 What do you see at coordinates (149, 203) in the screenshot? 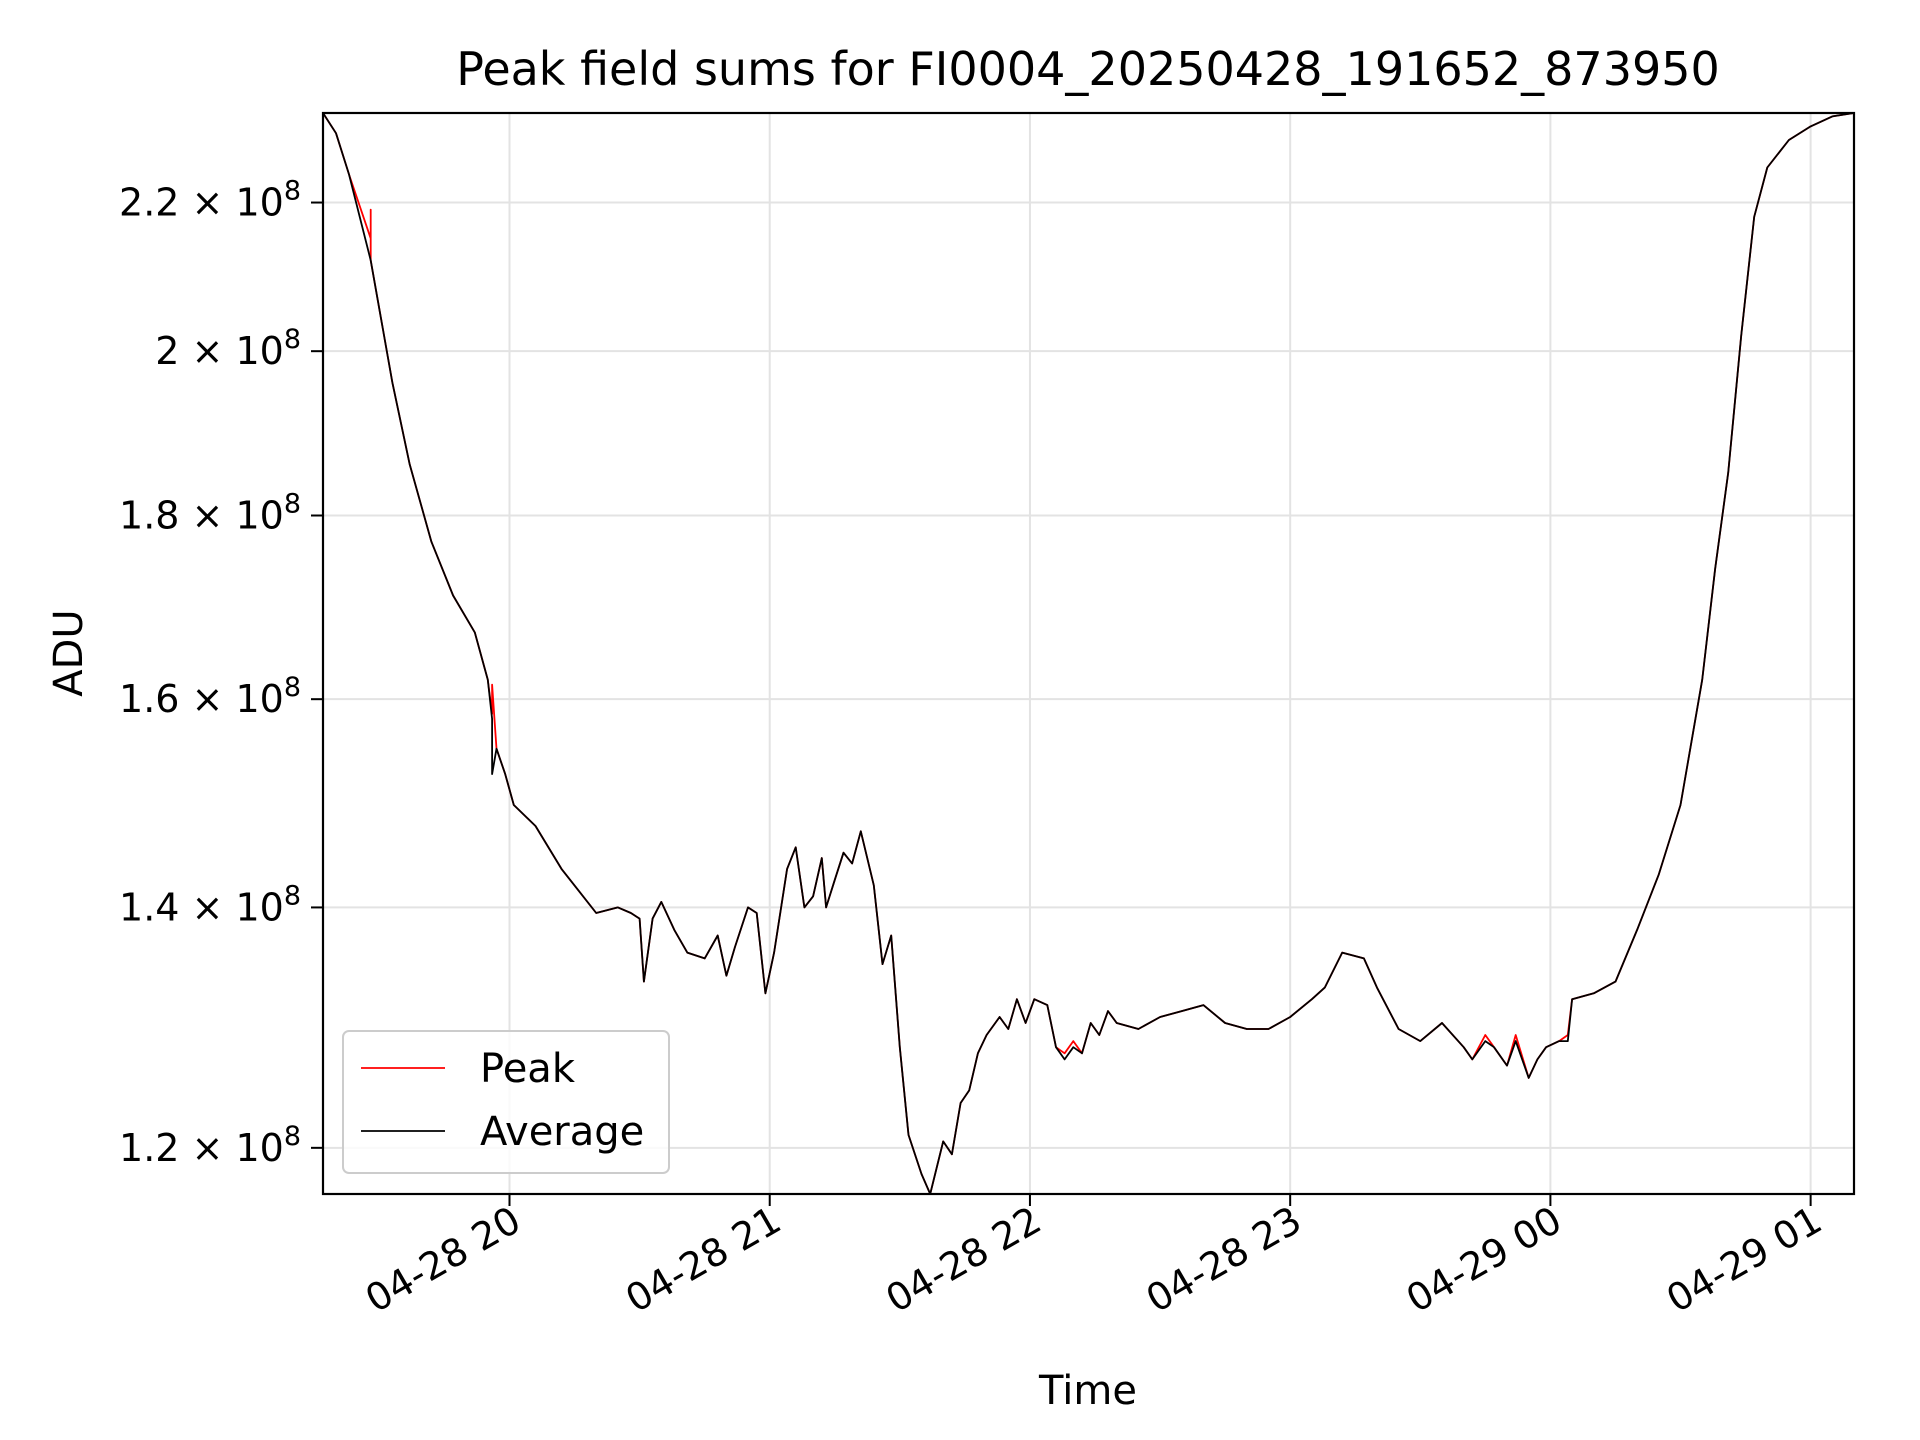
I see `y-tick-mantissa: 2.2` at bounding box center [149, 203].